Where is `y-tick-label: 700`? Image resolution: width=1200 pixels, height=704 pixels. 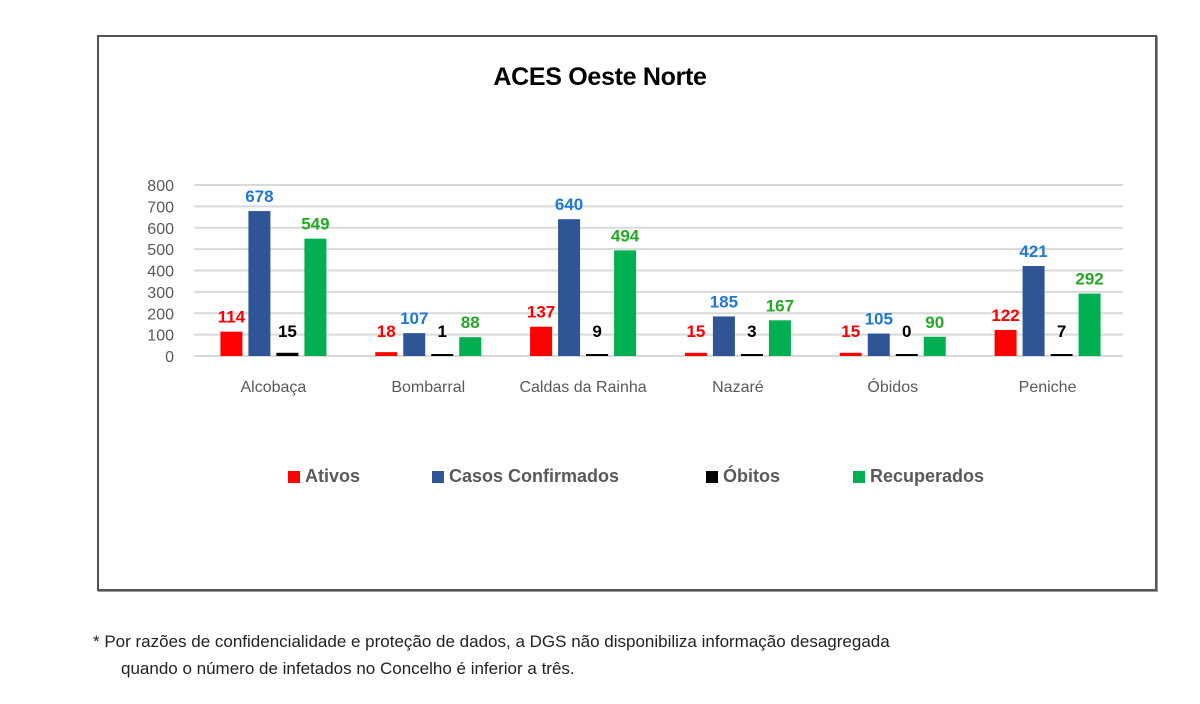 y-tick-label: 700 is located at coordinates (160, 207).